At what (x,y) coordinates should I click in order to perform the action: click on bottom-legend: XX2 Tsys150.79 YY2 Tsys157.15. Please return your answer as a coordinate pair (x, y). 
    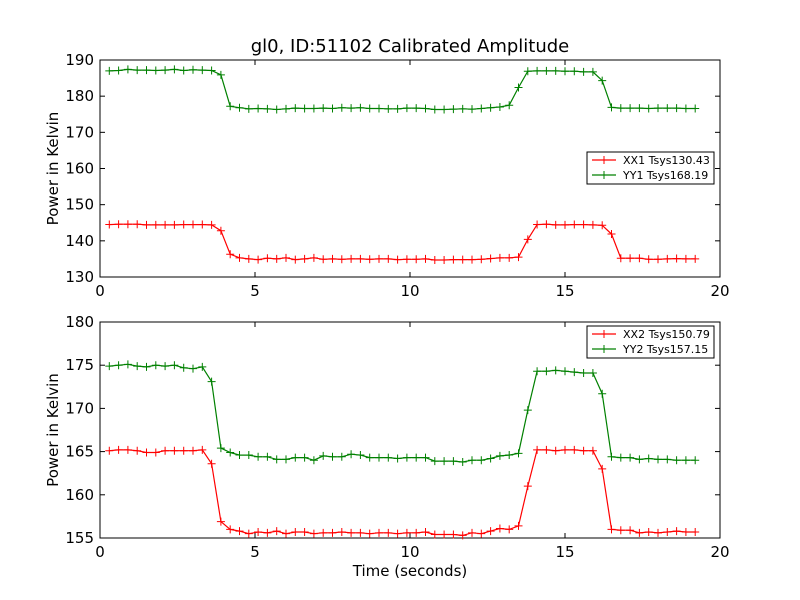
    Looking at the image, I should click on (650, 342).